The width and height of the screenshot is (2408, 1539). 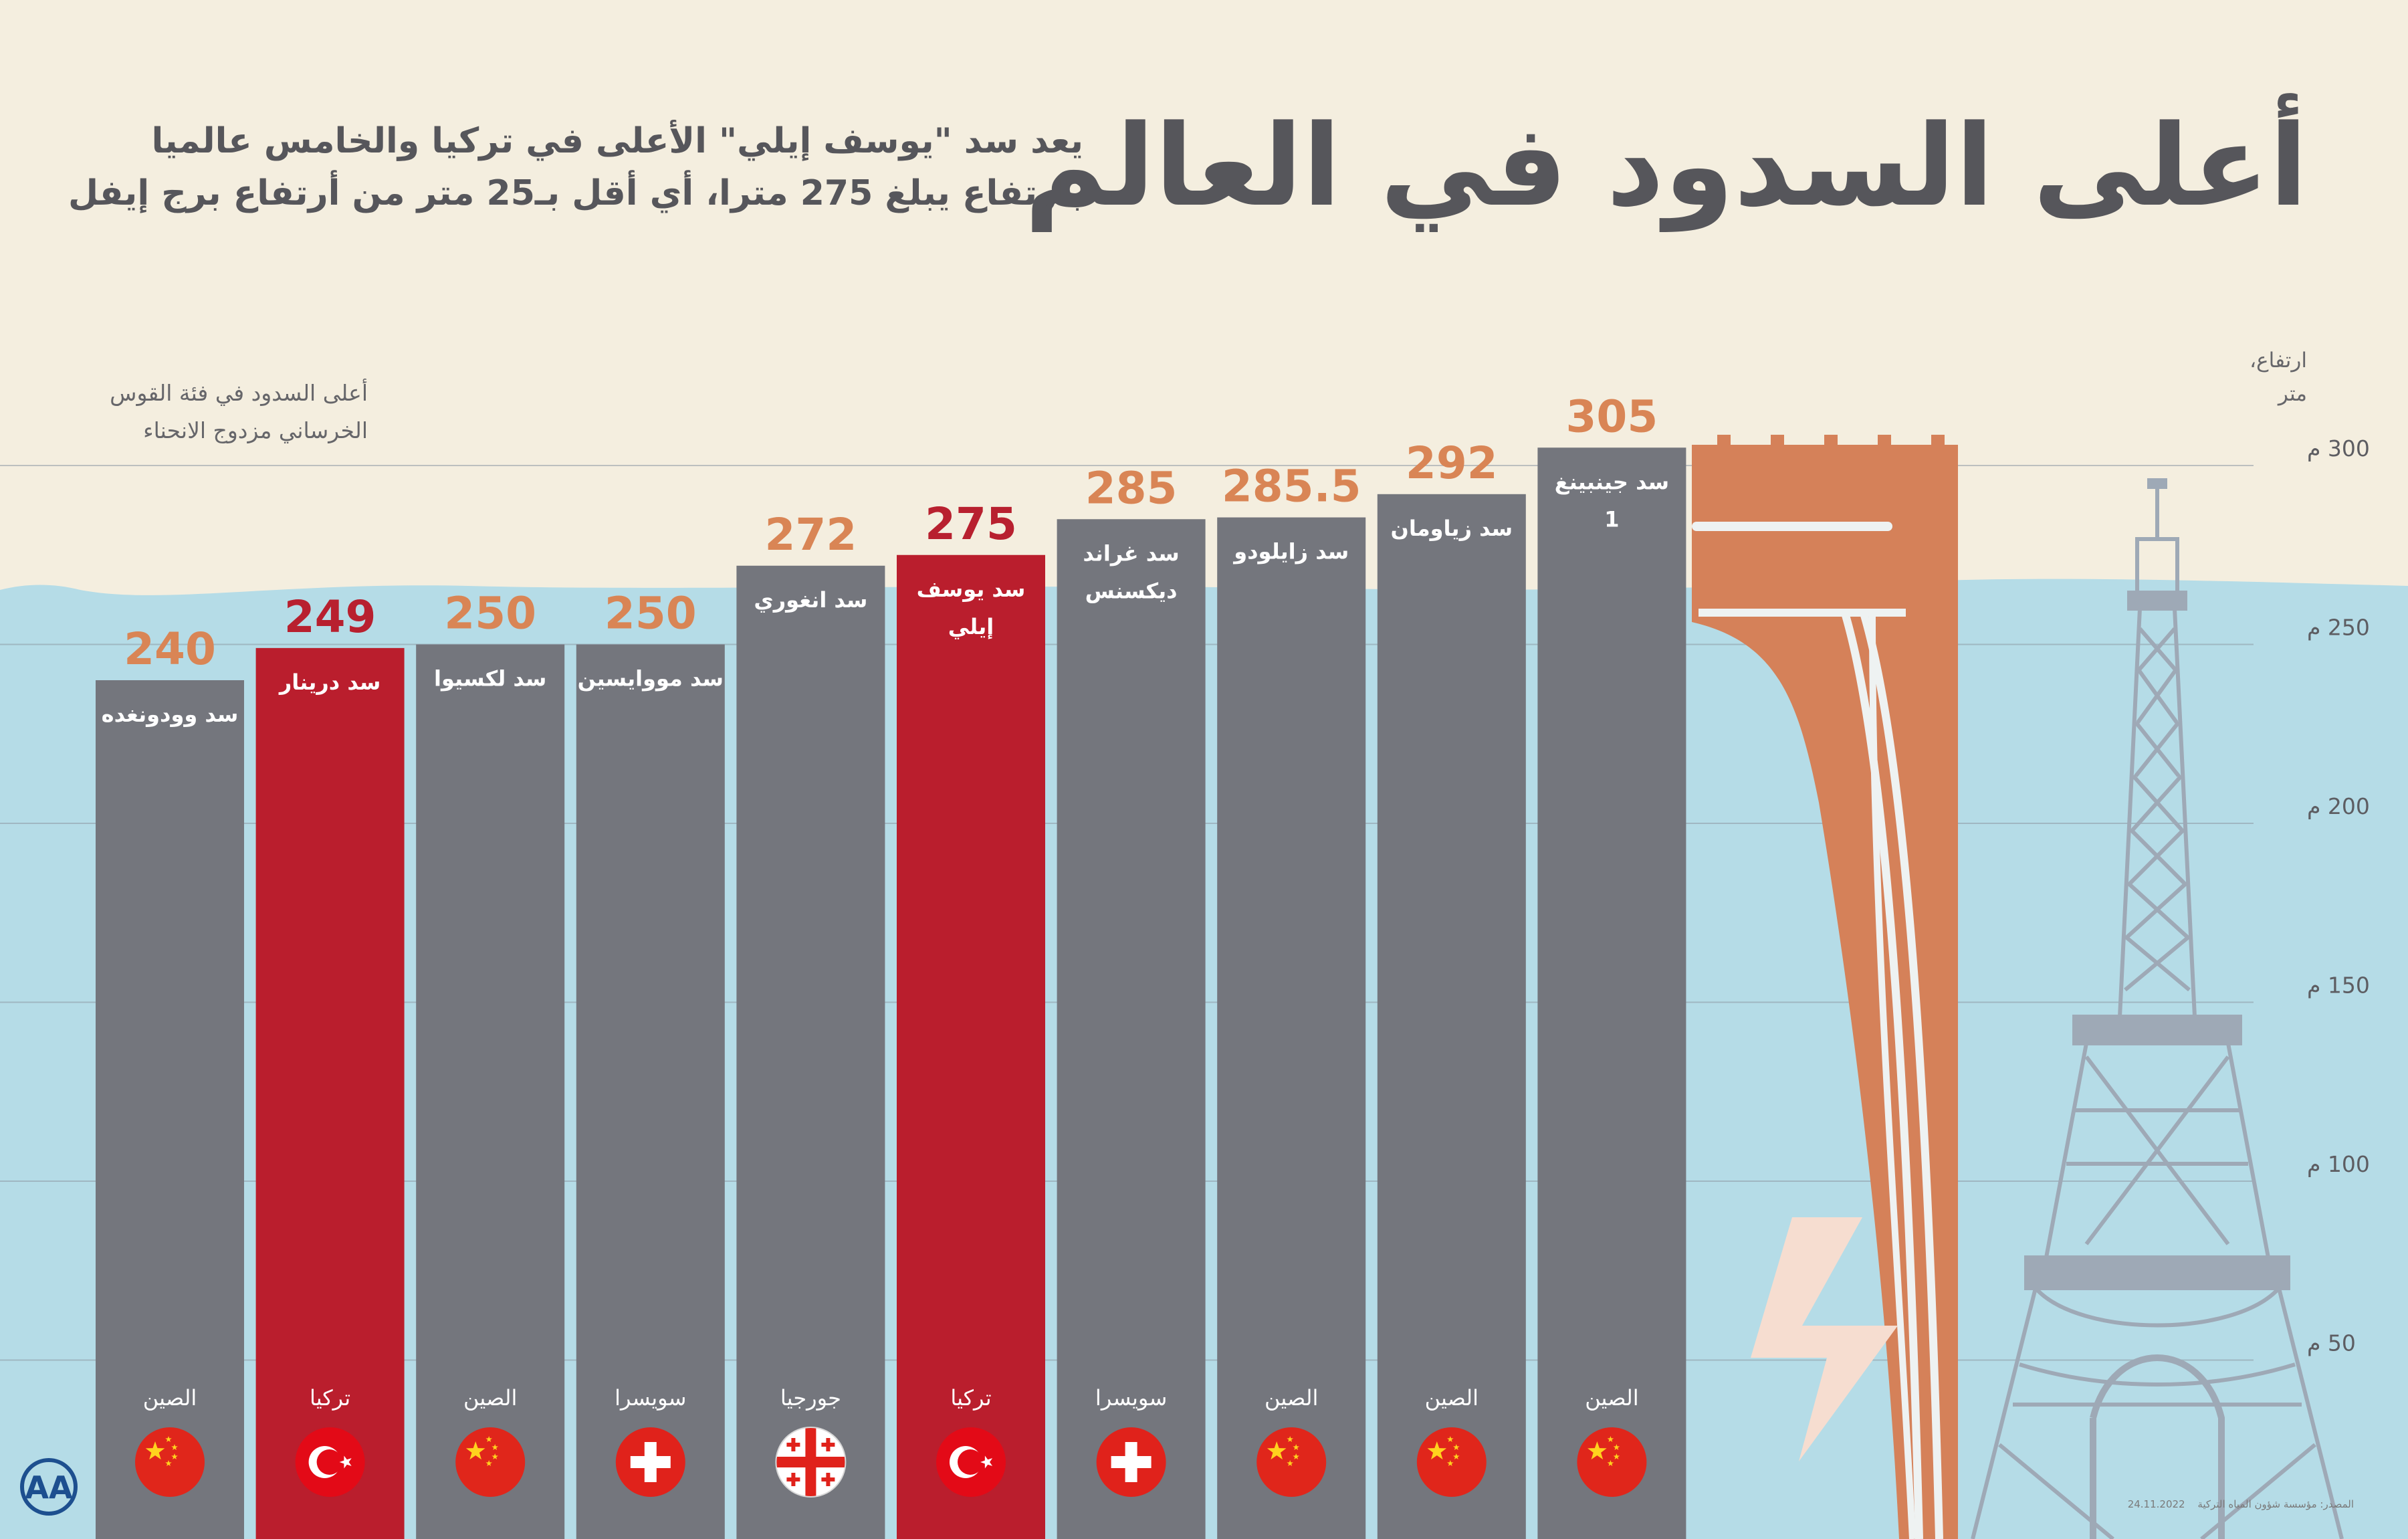 I want to click on bar-name-label: 1, so click(x=1612, y=519).